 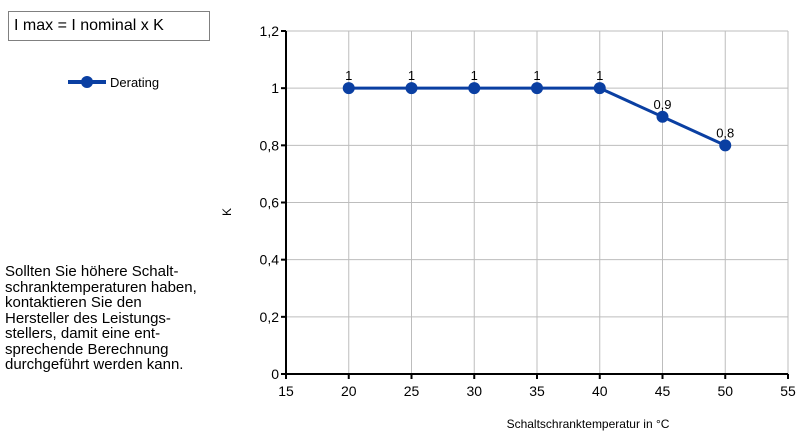 I want to click on x-tick-label: 30, so click(x=474, y=391).